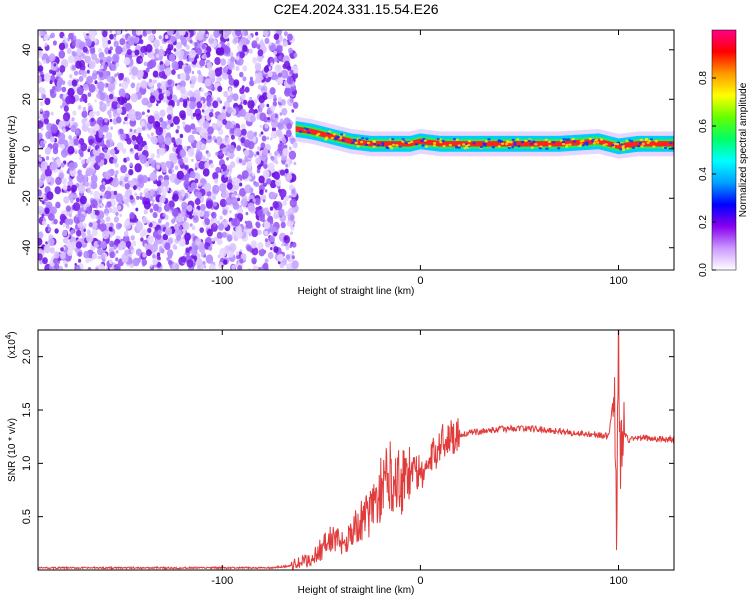 The height and width of the screenshot is (600, 750). I want to click on snr-scale-factor: (x104), so click(11, 344).